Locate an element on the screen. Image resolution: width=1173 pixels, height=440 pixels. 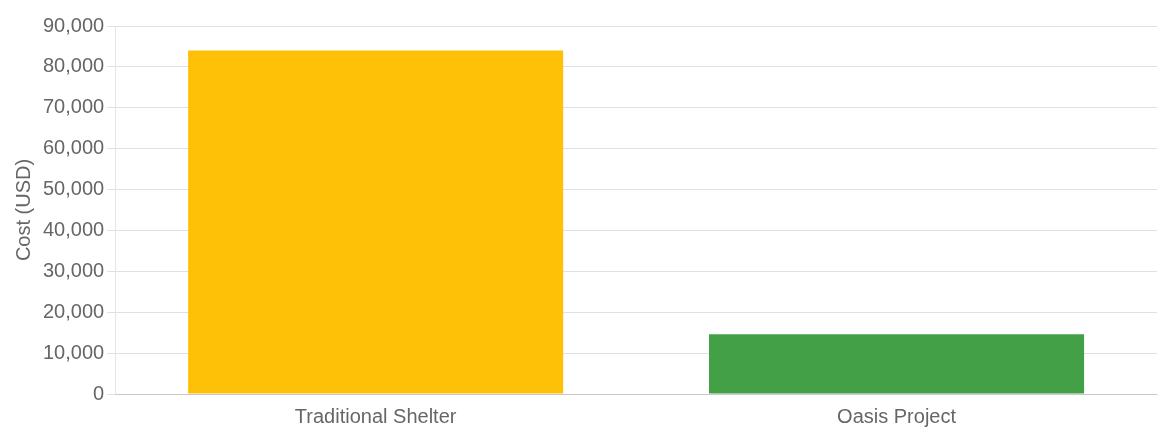
y-tick-label: 40,000 is located at coordinates (74, 228).